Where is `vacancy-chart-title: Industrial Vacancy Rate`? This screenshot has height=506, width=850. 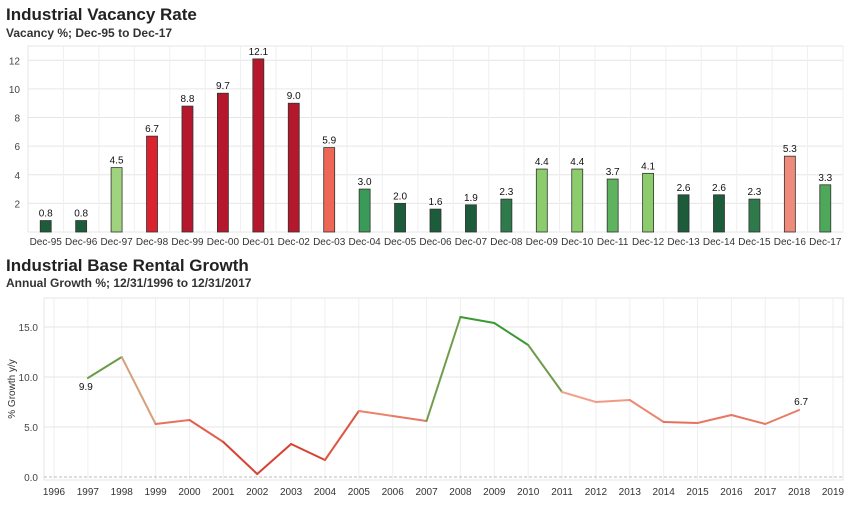
vacancy-chart-title: Industrial Vacancy Rate is located at coordinates (101, 14).